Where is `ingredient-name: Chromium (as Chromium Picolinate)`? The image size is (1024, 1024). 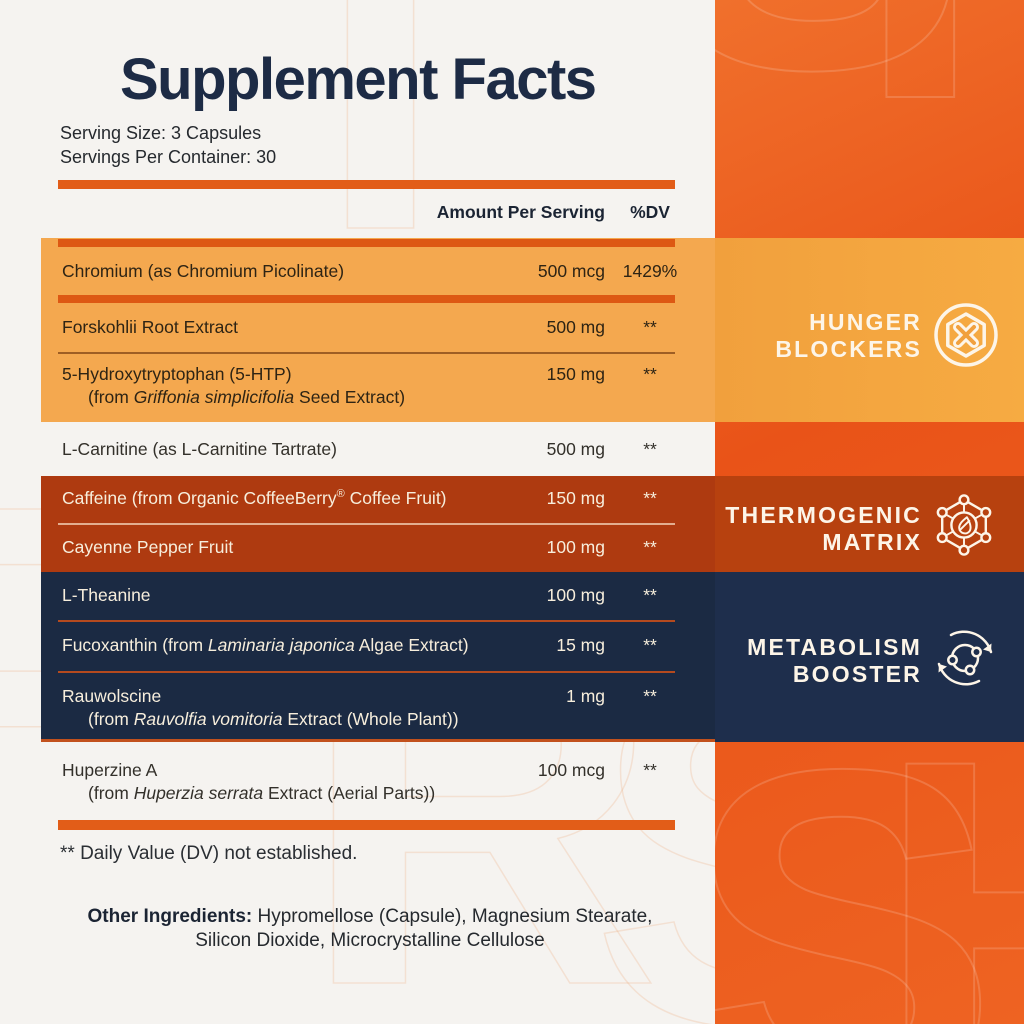
ingredient-name: Chromium (as Chromium Picolinate) is located at coordinates (254, 271).